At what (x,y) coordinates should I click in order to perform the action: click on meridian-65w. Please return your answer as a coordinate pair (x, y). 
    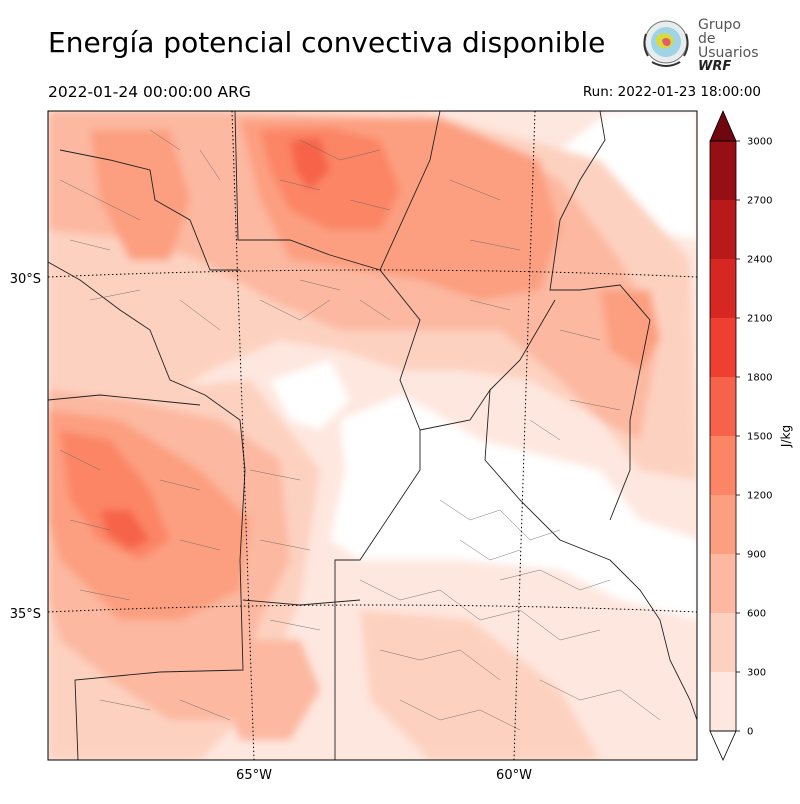
    Looking at the image, I should click on (243, 435).